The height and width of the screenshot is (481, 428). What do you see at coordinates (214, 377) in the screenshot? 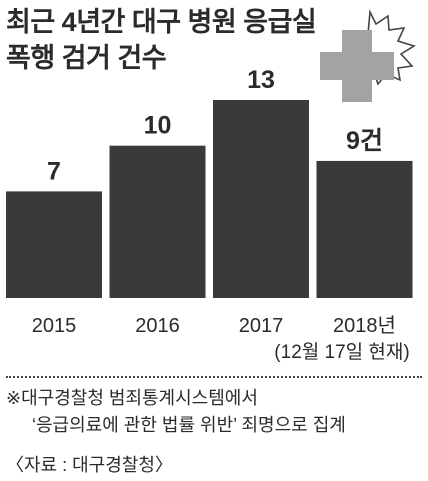
I see `divider-line` at bounding box center [214, 377].